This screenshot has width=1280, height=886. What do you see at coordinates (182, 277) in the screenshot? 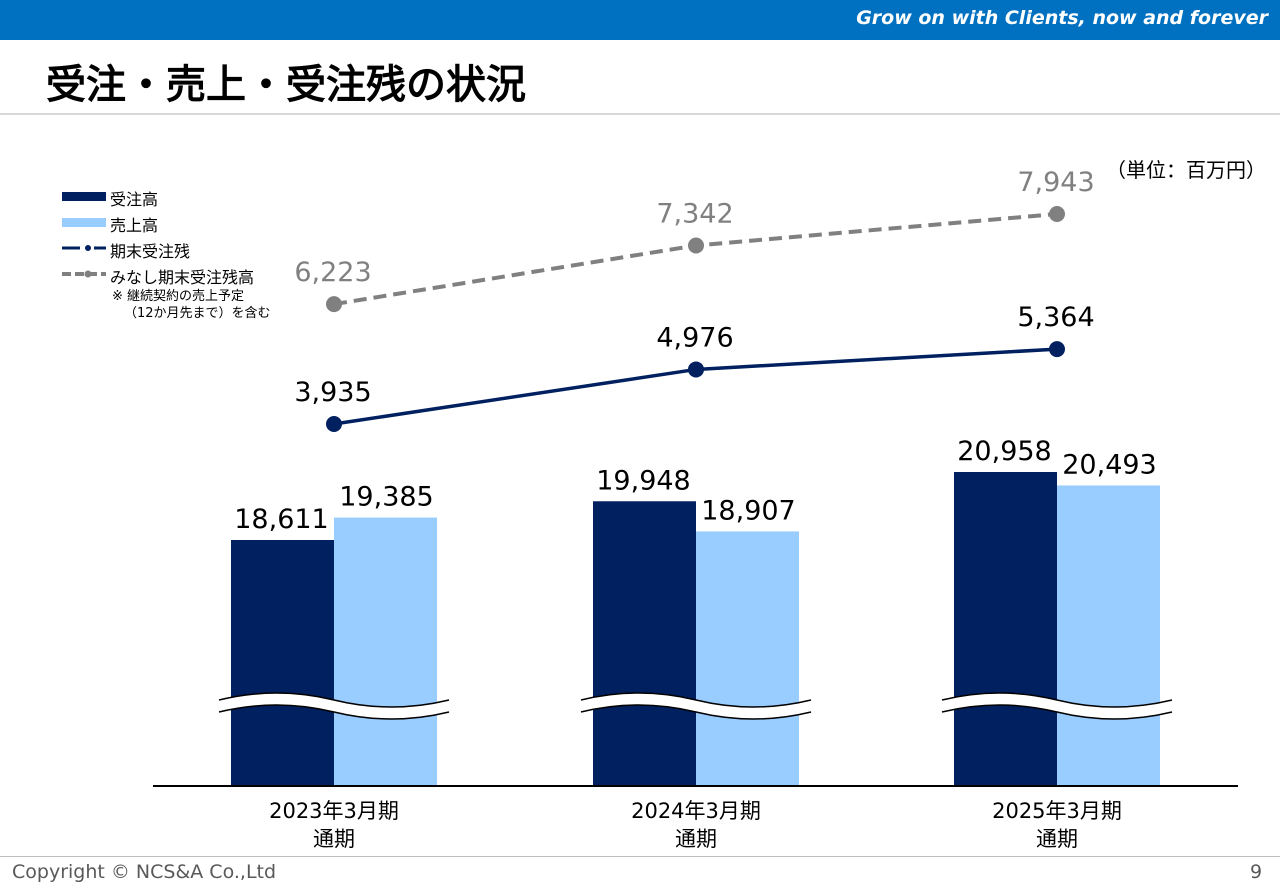
I see `legend-label: みなし期末受注残高` at bounding box center [182, 277].